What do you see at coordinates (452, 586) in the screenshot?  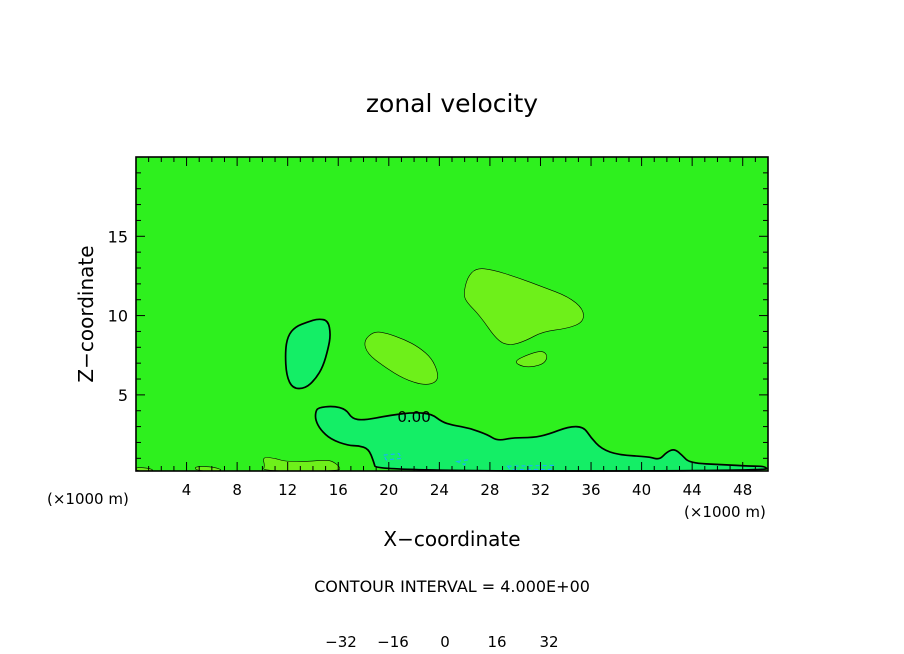 I see `contour-interval-text: CONTOUR INTERVAL = 4.000E+00` at bounding box center [452, 586].